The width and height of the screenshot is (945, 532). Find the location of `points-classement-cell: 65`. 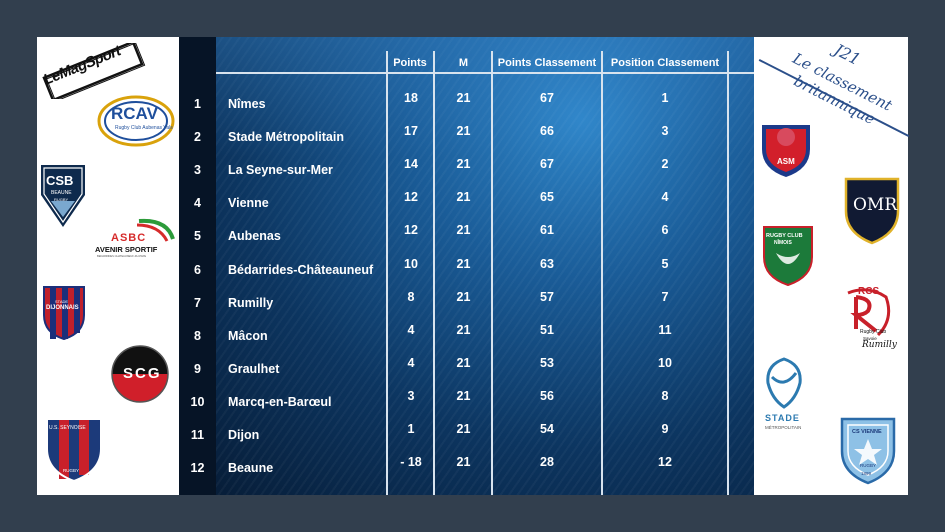

points-classement-cell: 65 is located at coordinates (547, 197).